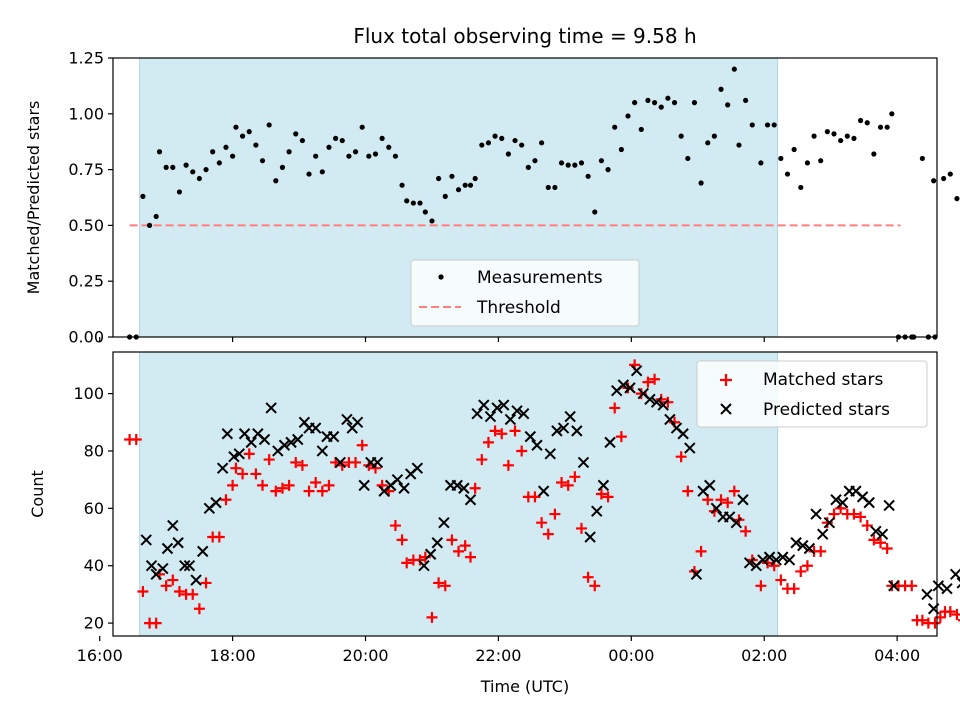 The image size is (960, 720). Describe the element at coordinates (94, 623) in the screenshot. I see `bottom-ytick-label: 20` at that location.